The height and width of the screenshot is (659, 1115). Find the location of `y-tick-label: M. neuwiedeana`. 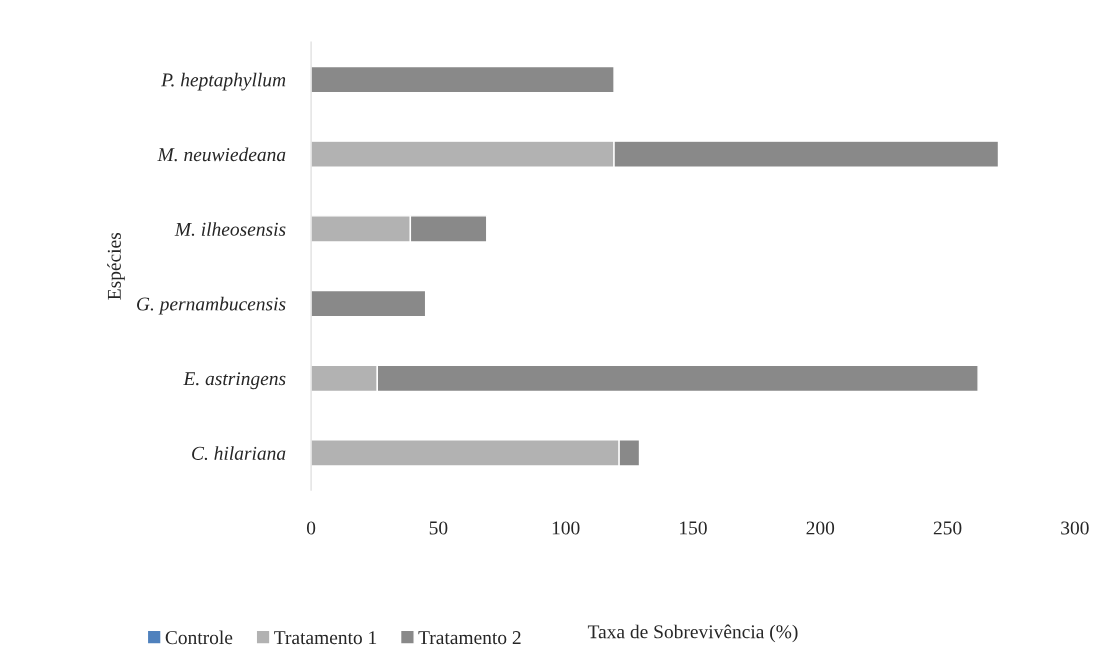

y-tick-label: M. neuwiedeana is located at coordinates (221, 154).